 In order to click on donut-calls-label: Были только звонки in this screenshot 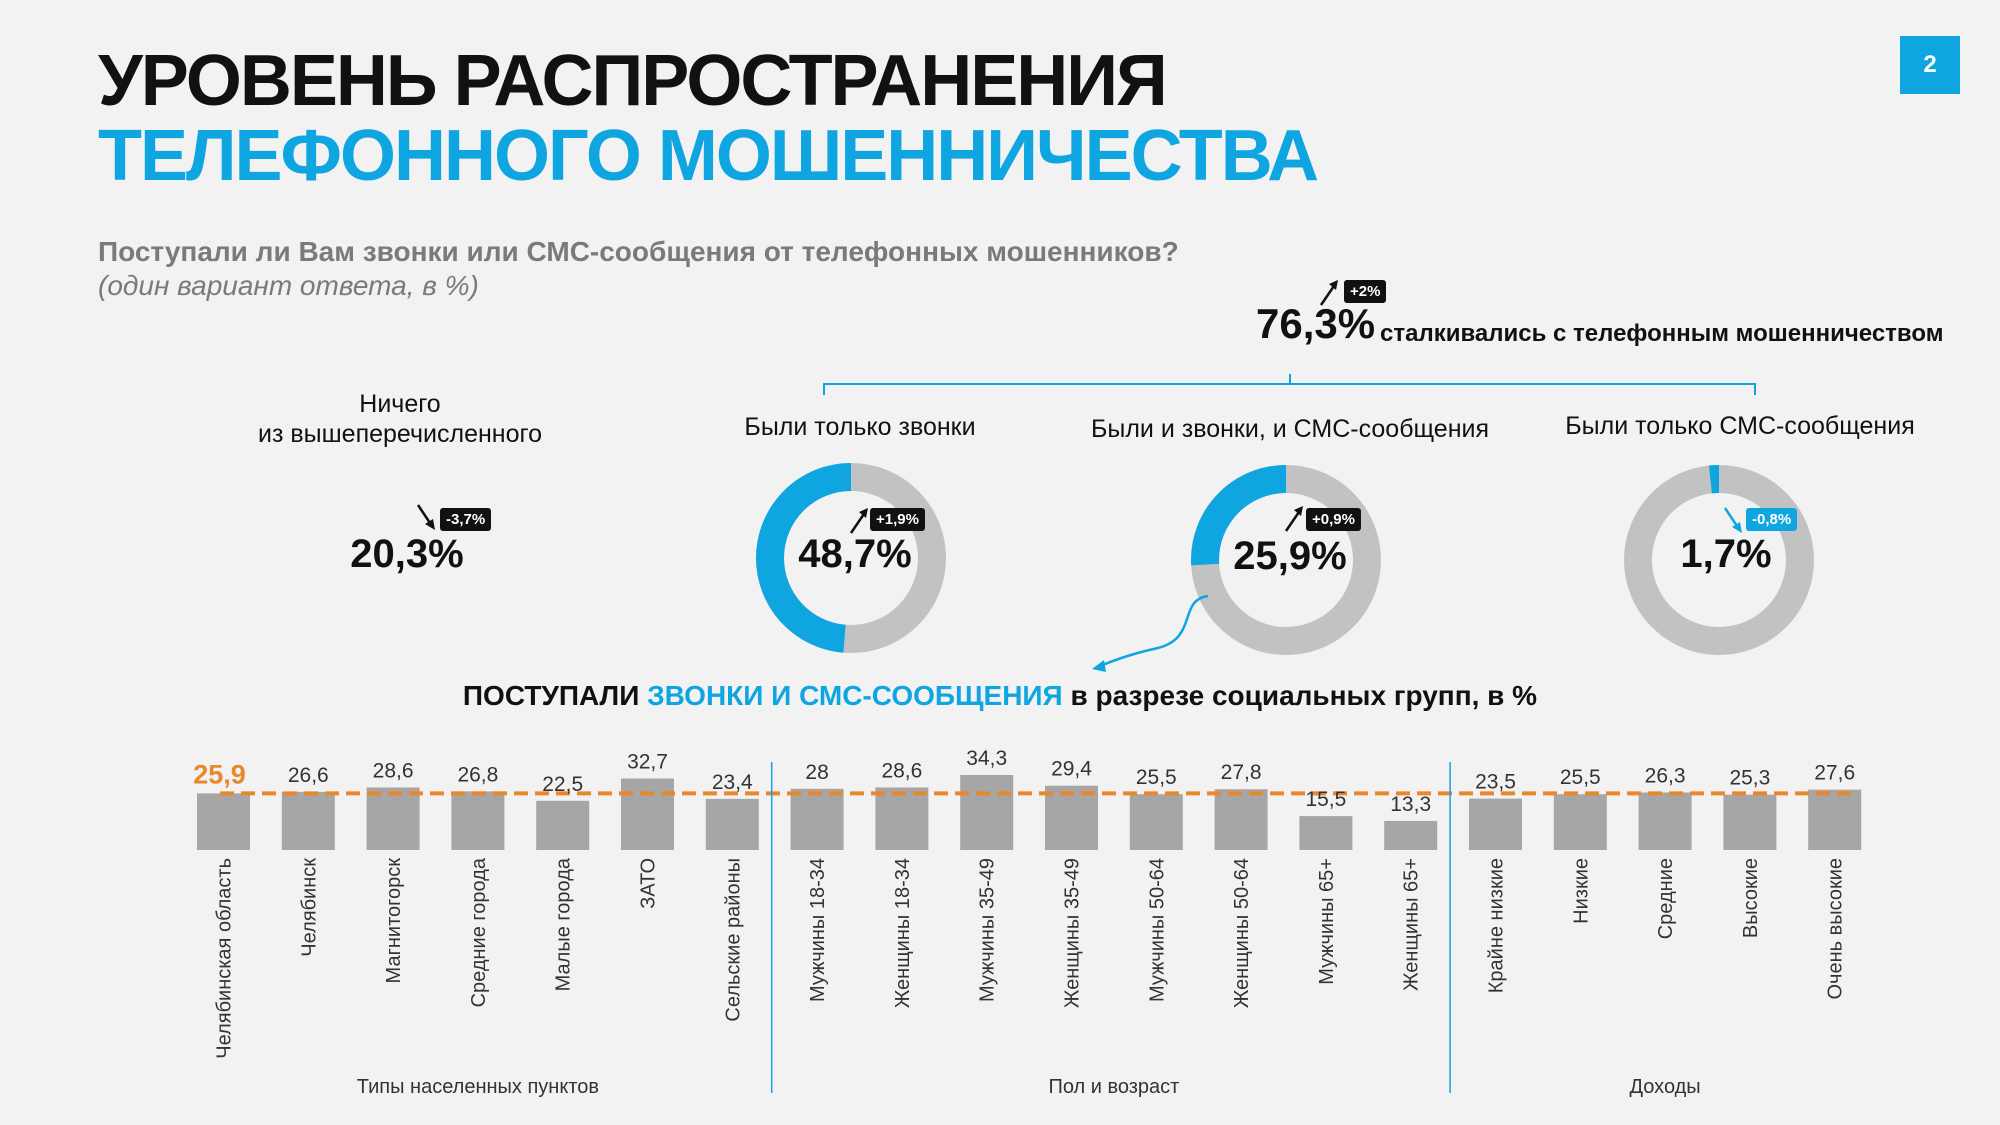, I will do `click(860, 427)`.